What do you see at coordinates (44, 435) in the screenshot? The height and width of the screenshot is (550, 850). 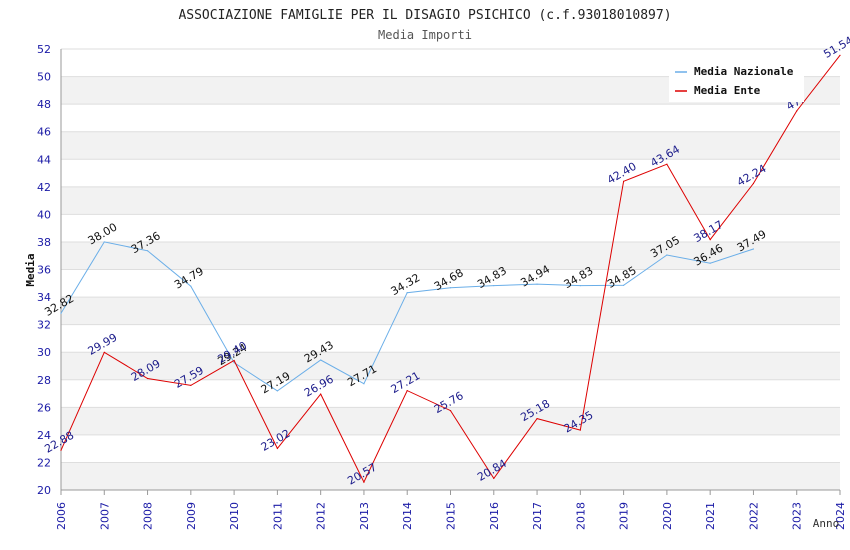 I see `y-tick-label: 24` at bounding box center [44, 435].